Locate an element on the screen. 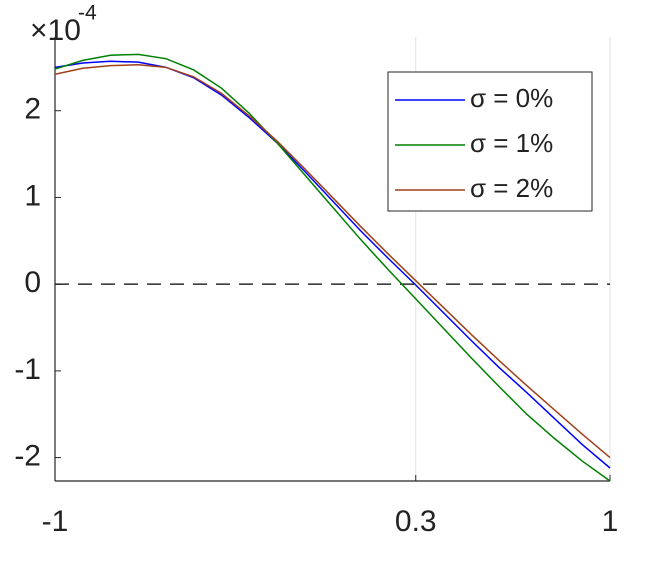  legend-box is located at coordinates (490, 141).